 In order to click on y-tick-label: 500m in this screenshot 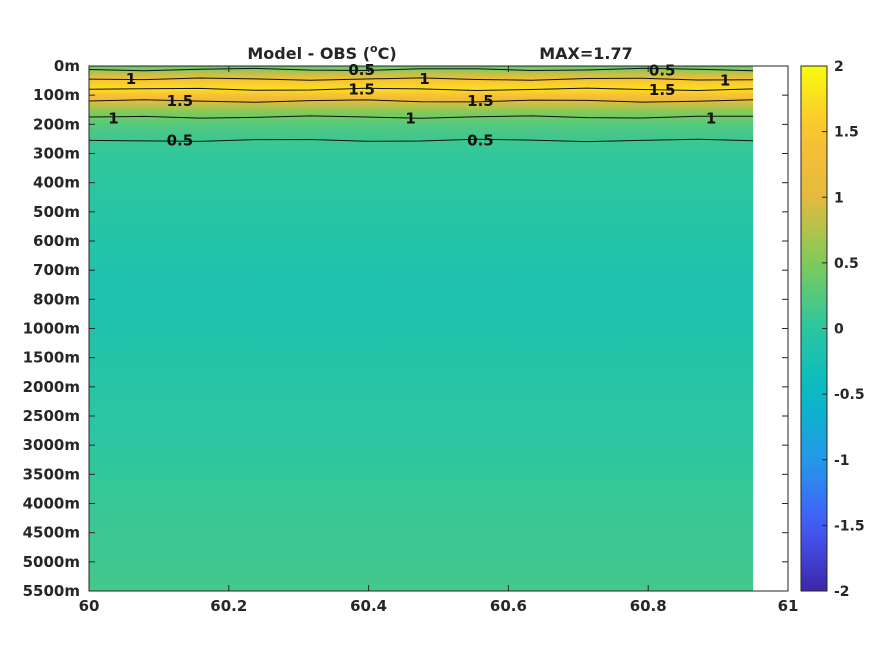, I will do `click(56, 212)`.